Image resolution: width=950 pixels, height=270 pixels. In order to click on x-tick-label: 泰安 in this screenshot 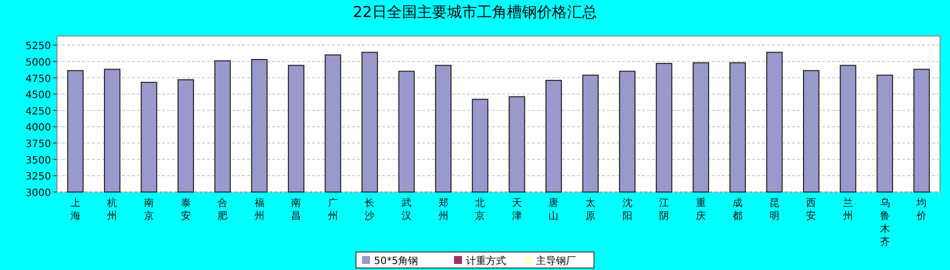, I will do `click(185, 210)`.